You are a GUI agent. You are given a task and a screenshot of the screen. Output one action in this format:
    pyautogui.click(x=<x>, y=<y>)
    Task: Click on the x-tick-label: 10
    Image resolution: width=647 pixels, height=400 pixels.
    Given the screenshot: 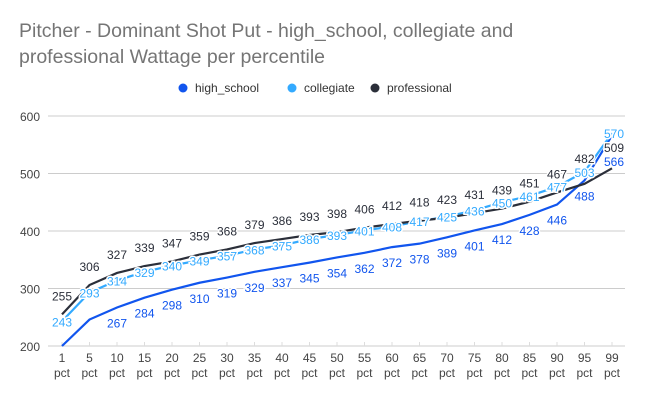 What is the action you would take?
    pyautogui.click(x=117, y=358)
    